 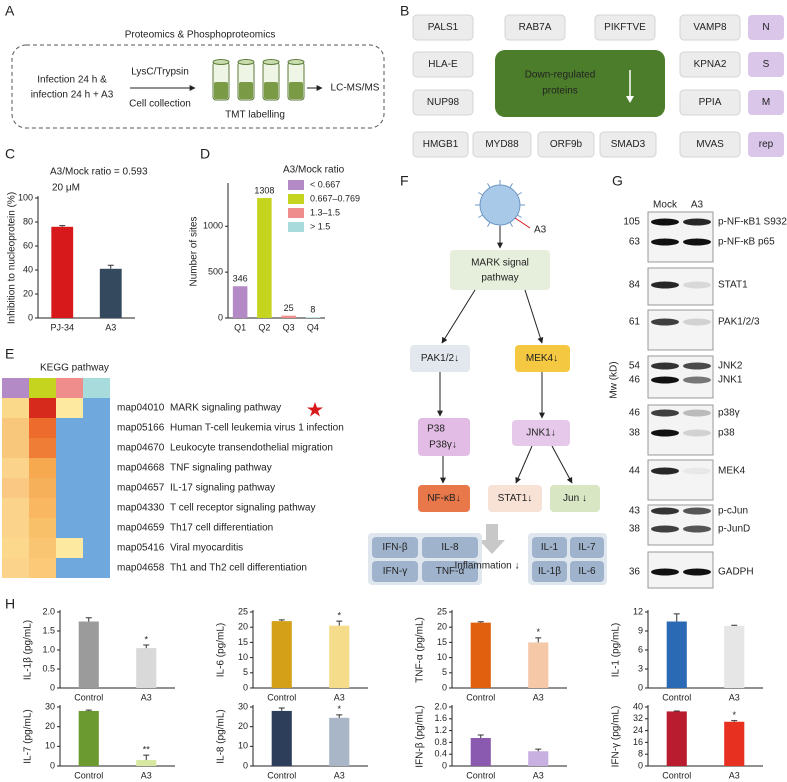 What do you see at coordinates (238, 568) in the screenshot?
I see `pathway-name: Th1 and Th2 cell differentiation` at bounding box center [238, 568].